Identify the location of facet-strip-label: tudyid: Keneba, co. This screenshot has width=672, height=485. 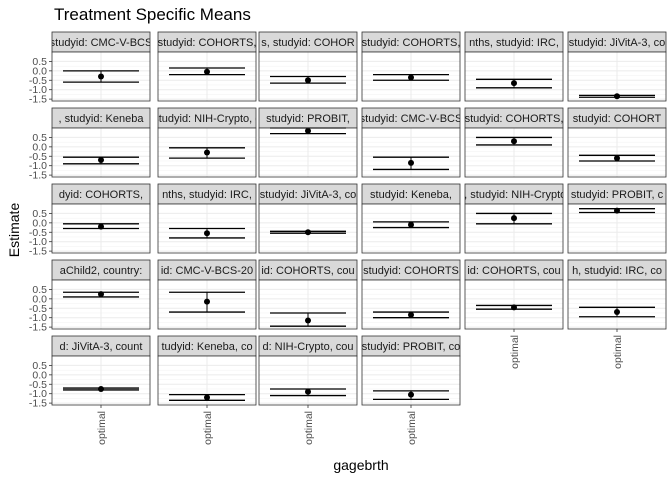
(206, 347).